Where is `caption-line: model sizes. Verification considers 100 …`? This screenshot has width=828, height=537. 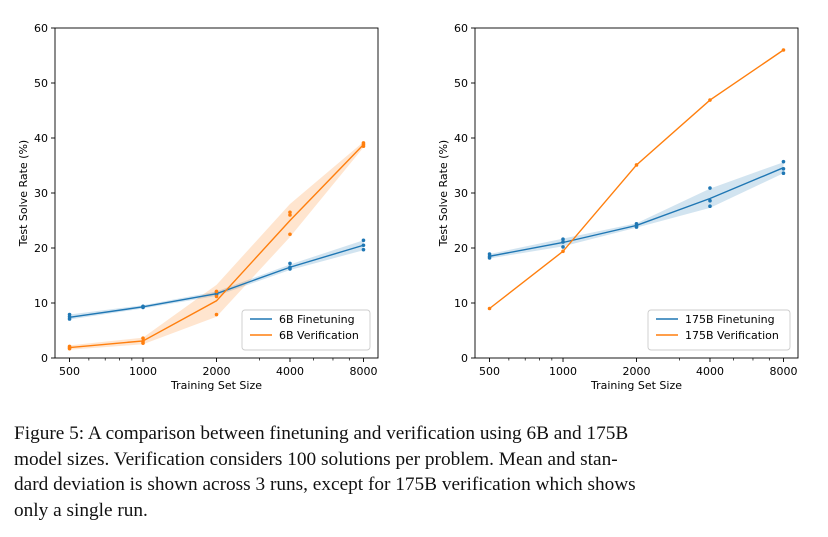
caption-line: model sizes. Verification considers 100 … is located at coordinates (316, 459).